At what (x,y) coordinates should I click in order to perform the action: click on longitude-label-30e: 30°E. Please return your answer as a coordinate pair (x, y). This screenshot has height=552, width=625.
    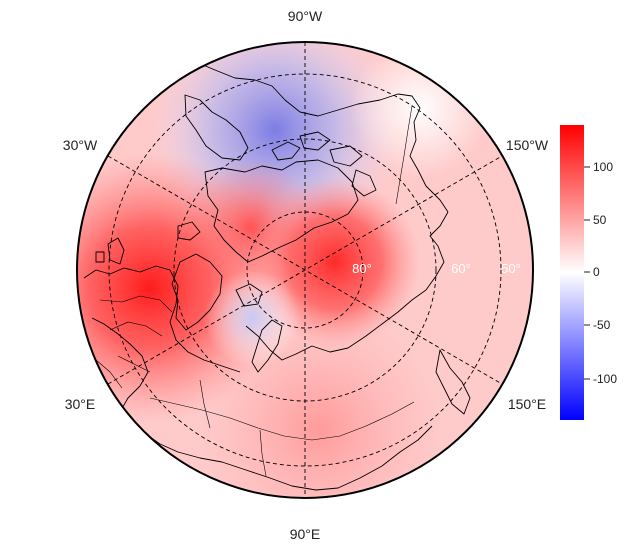
    Looking at the image, I should click on (80, 404).